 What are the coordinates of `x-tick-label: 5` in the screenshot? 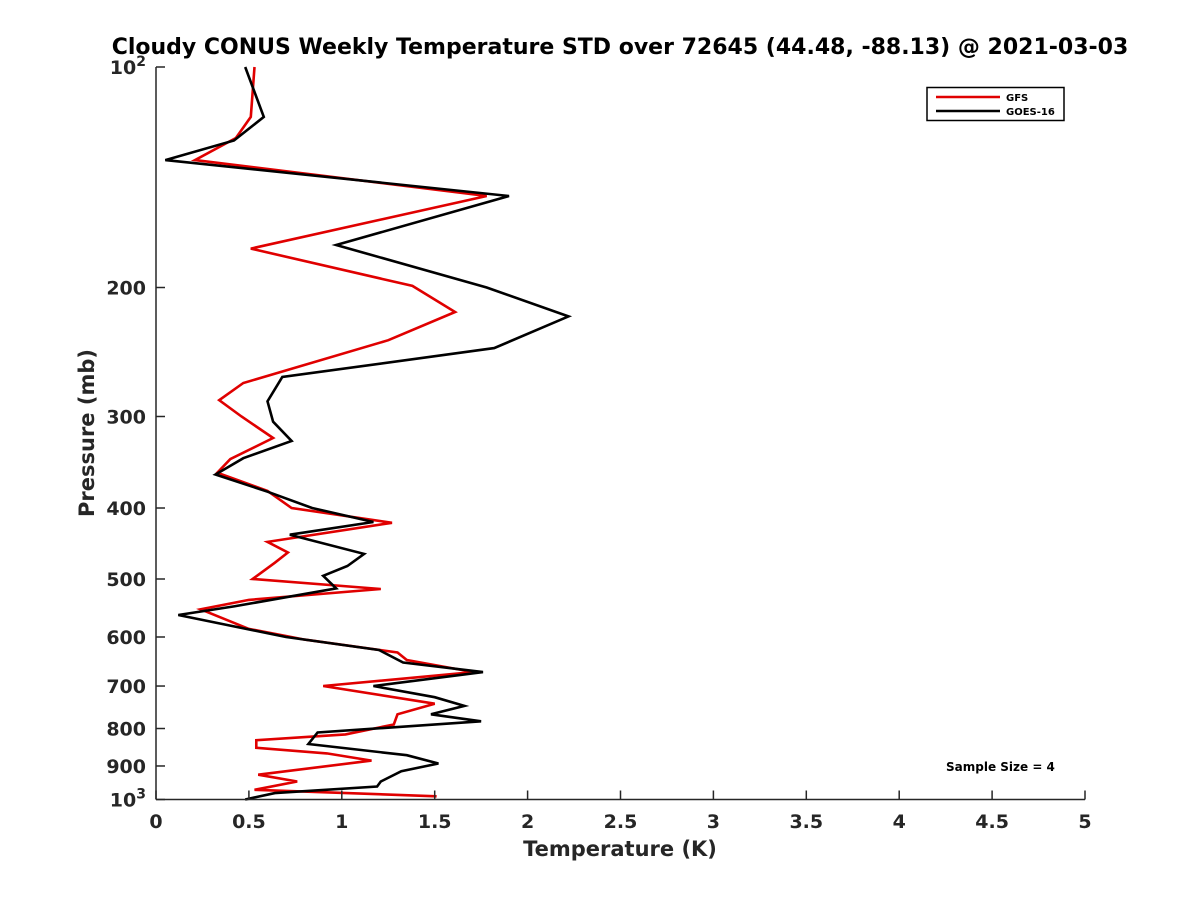 It's located at (1084, 822).